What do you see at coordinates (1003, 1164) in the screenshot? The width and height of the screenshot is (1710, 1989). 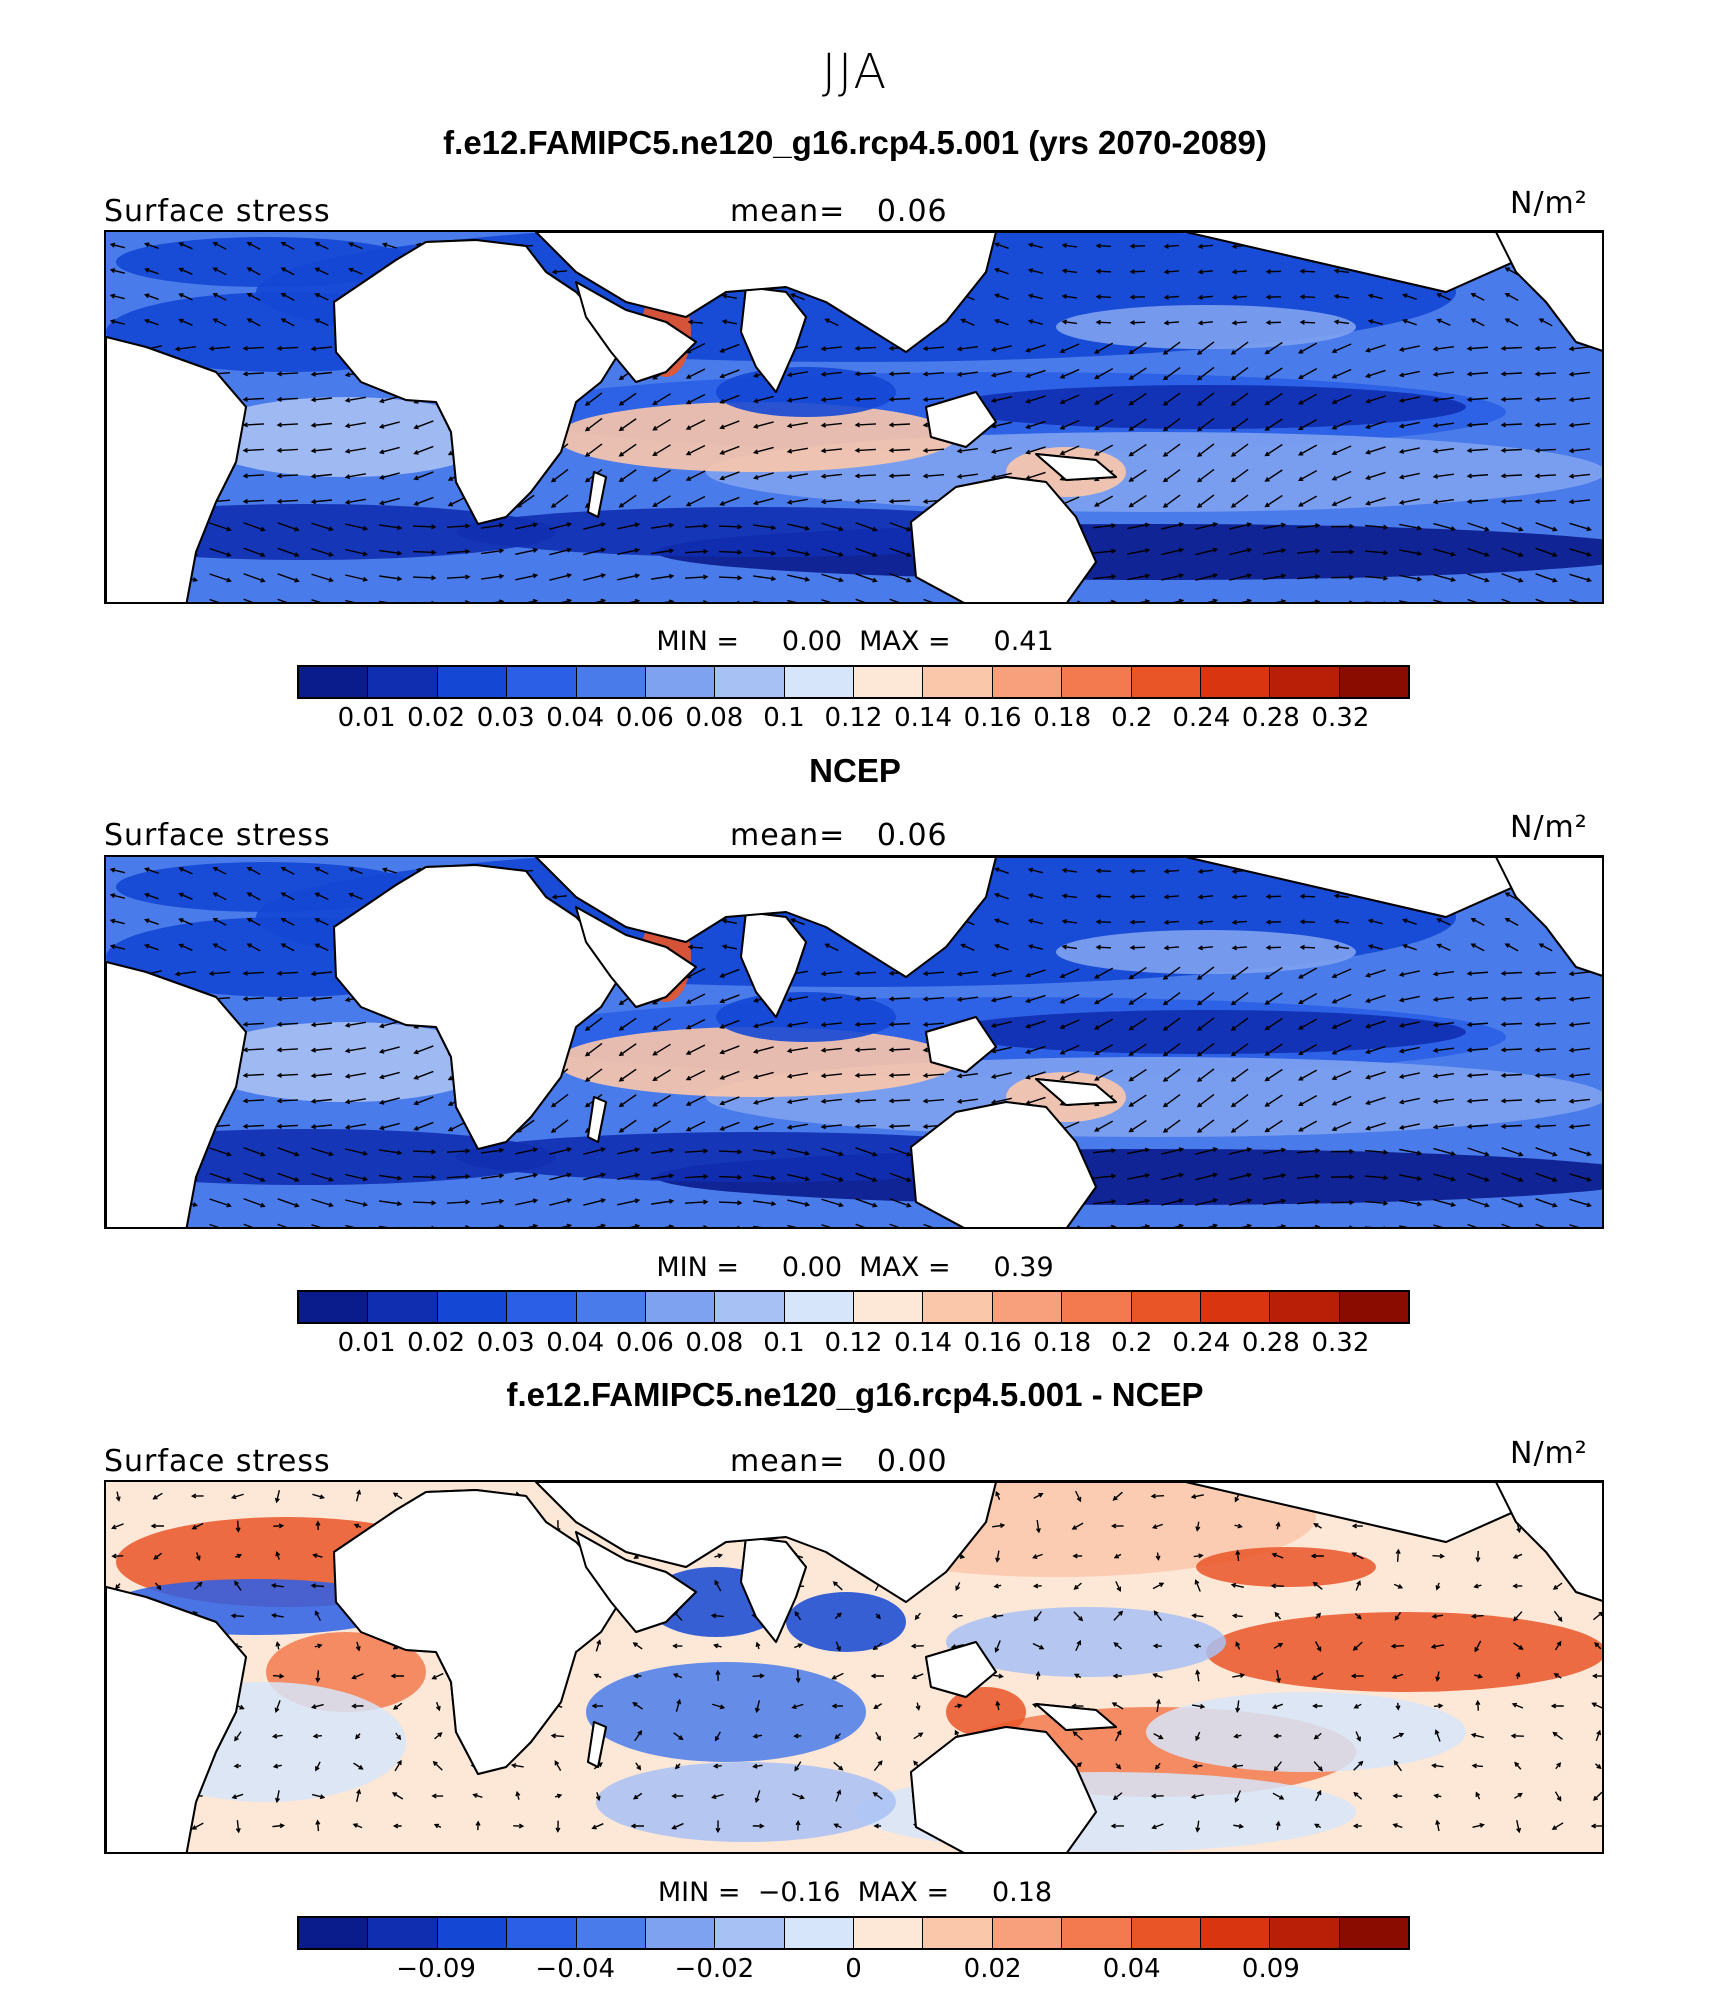 I see `land-mask` at bounding box center [1003, 1164].